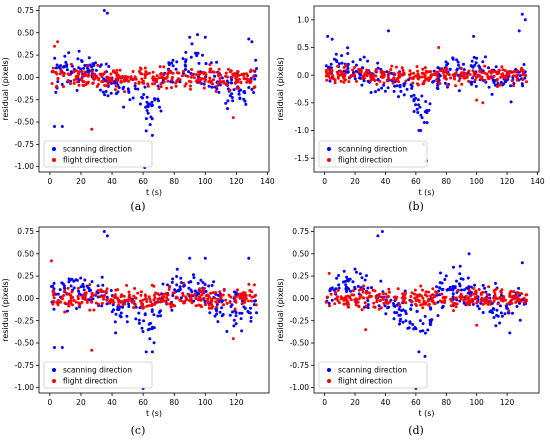  Describe the element at coordinates (25, 276) in the screenshot. I see `y-tick-label: 0.25` at that location.